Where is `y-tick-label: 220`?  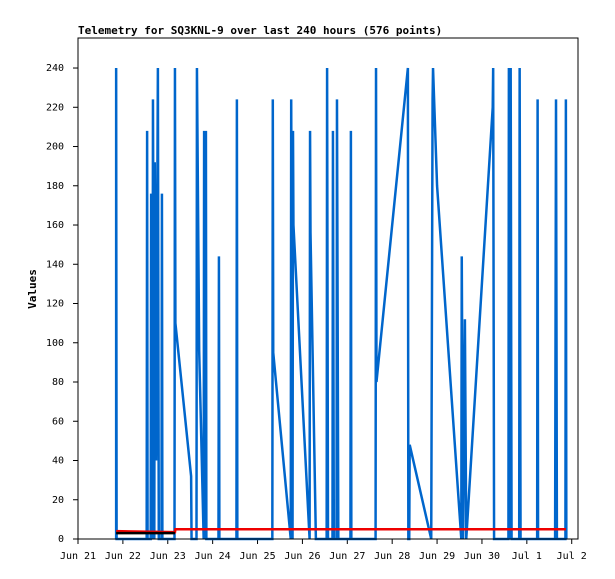 y-tick-label: 220 is located at coordinates (55, 107).